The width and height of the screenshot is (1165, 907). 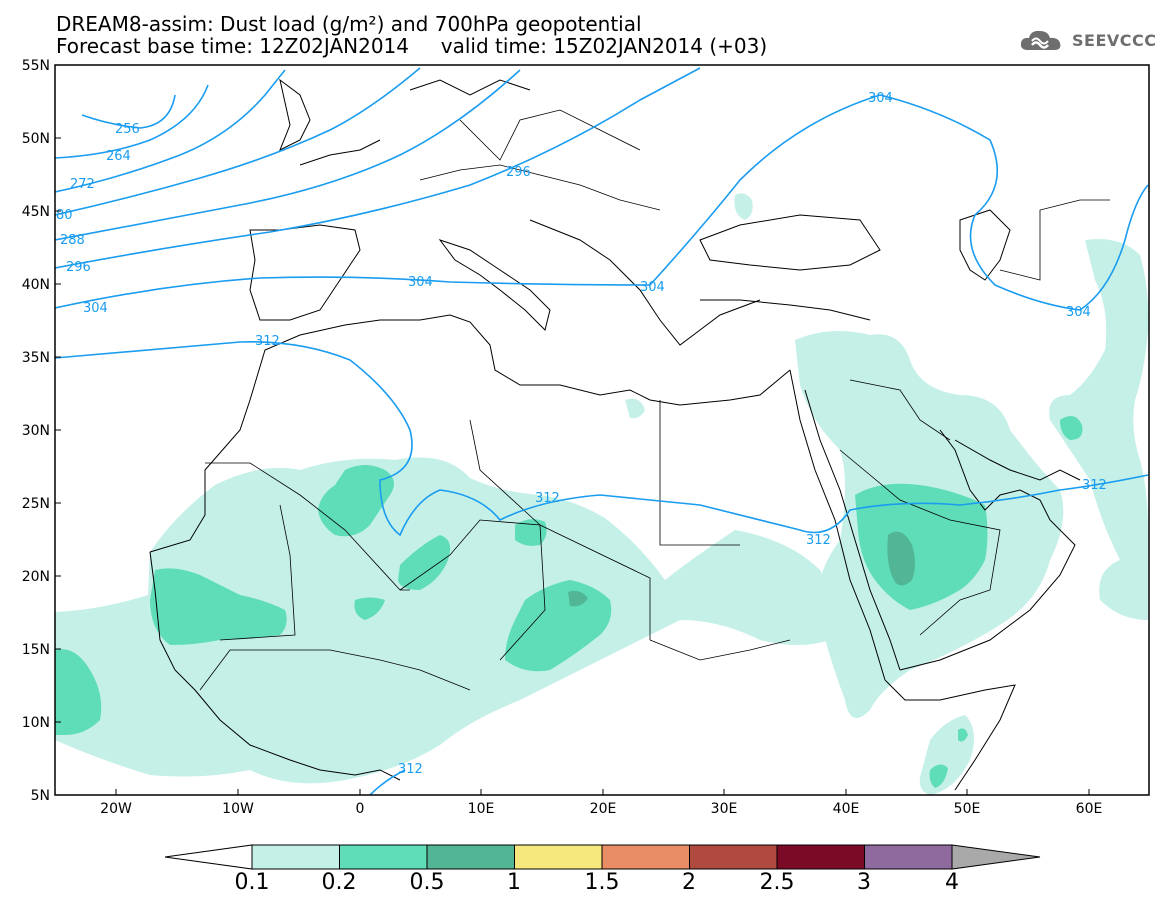 What do you see at coordinates (427, 882) in the screenshot?
I see `colorbar-label: 0.5` at bounding box center [427, 882].